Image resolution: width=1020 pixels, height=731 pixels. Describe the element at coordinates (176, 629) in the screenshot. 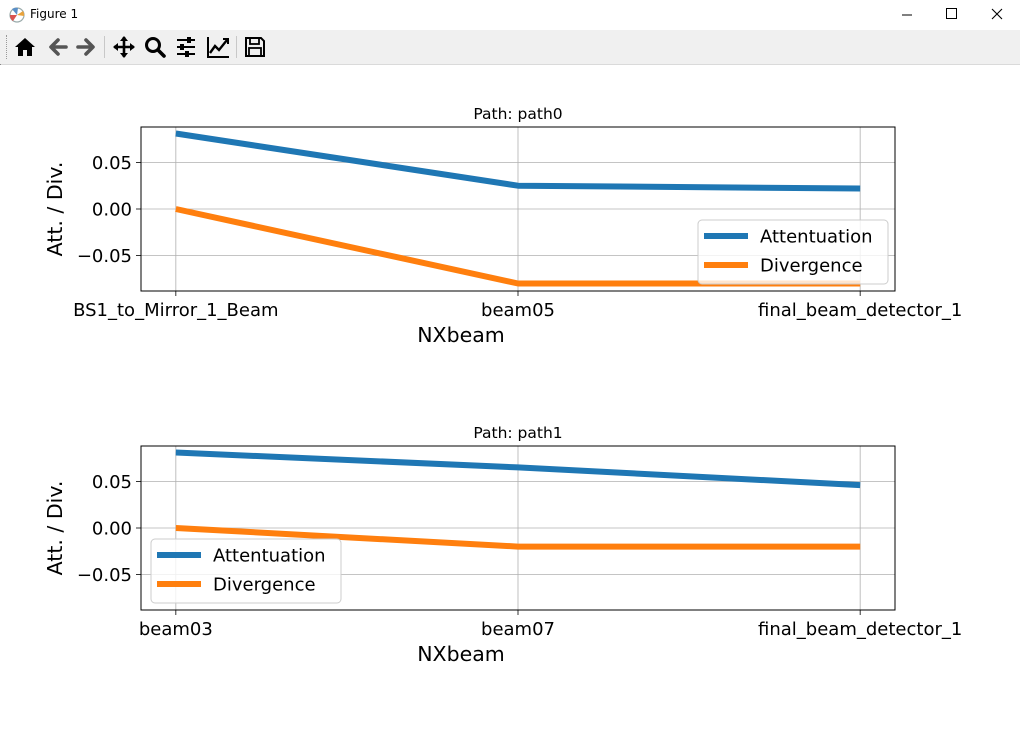

I see `x-tick-label: beam03` at that location.